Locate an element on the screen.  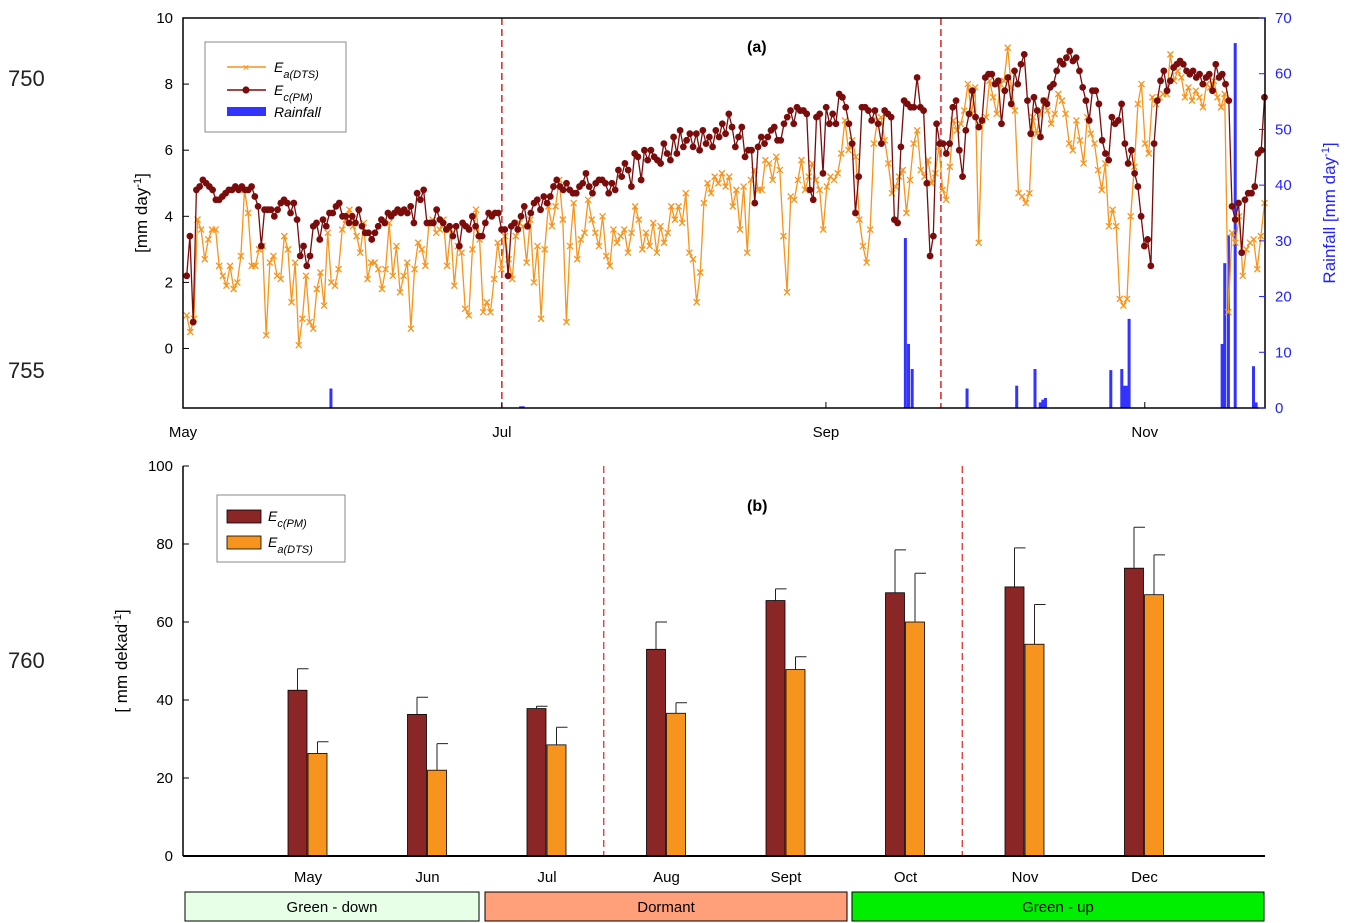
bar-ec-pm--aug is located at coordinates (656, 752).